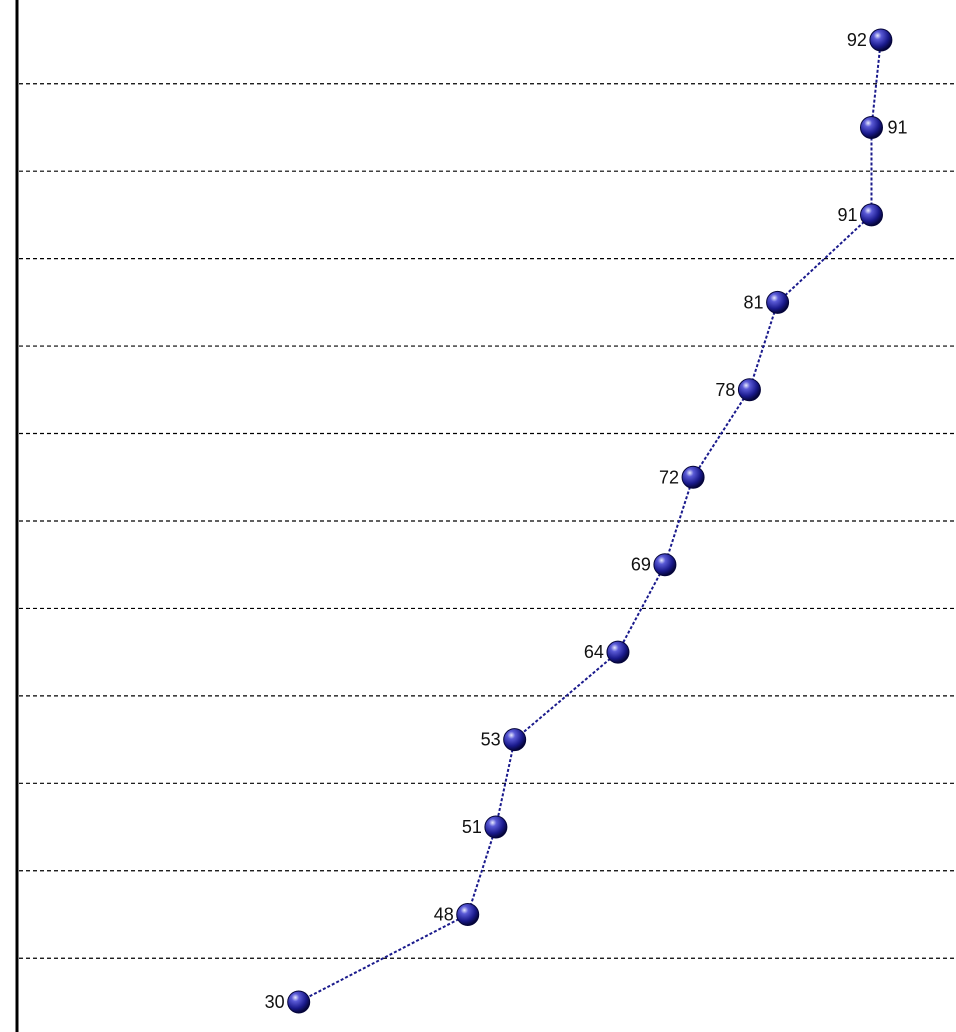  I want to click on data-label: 64, so click(594, 652).